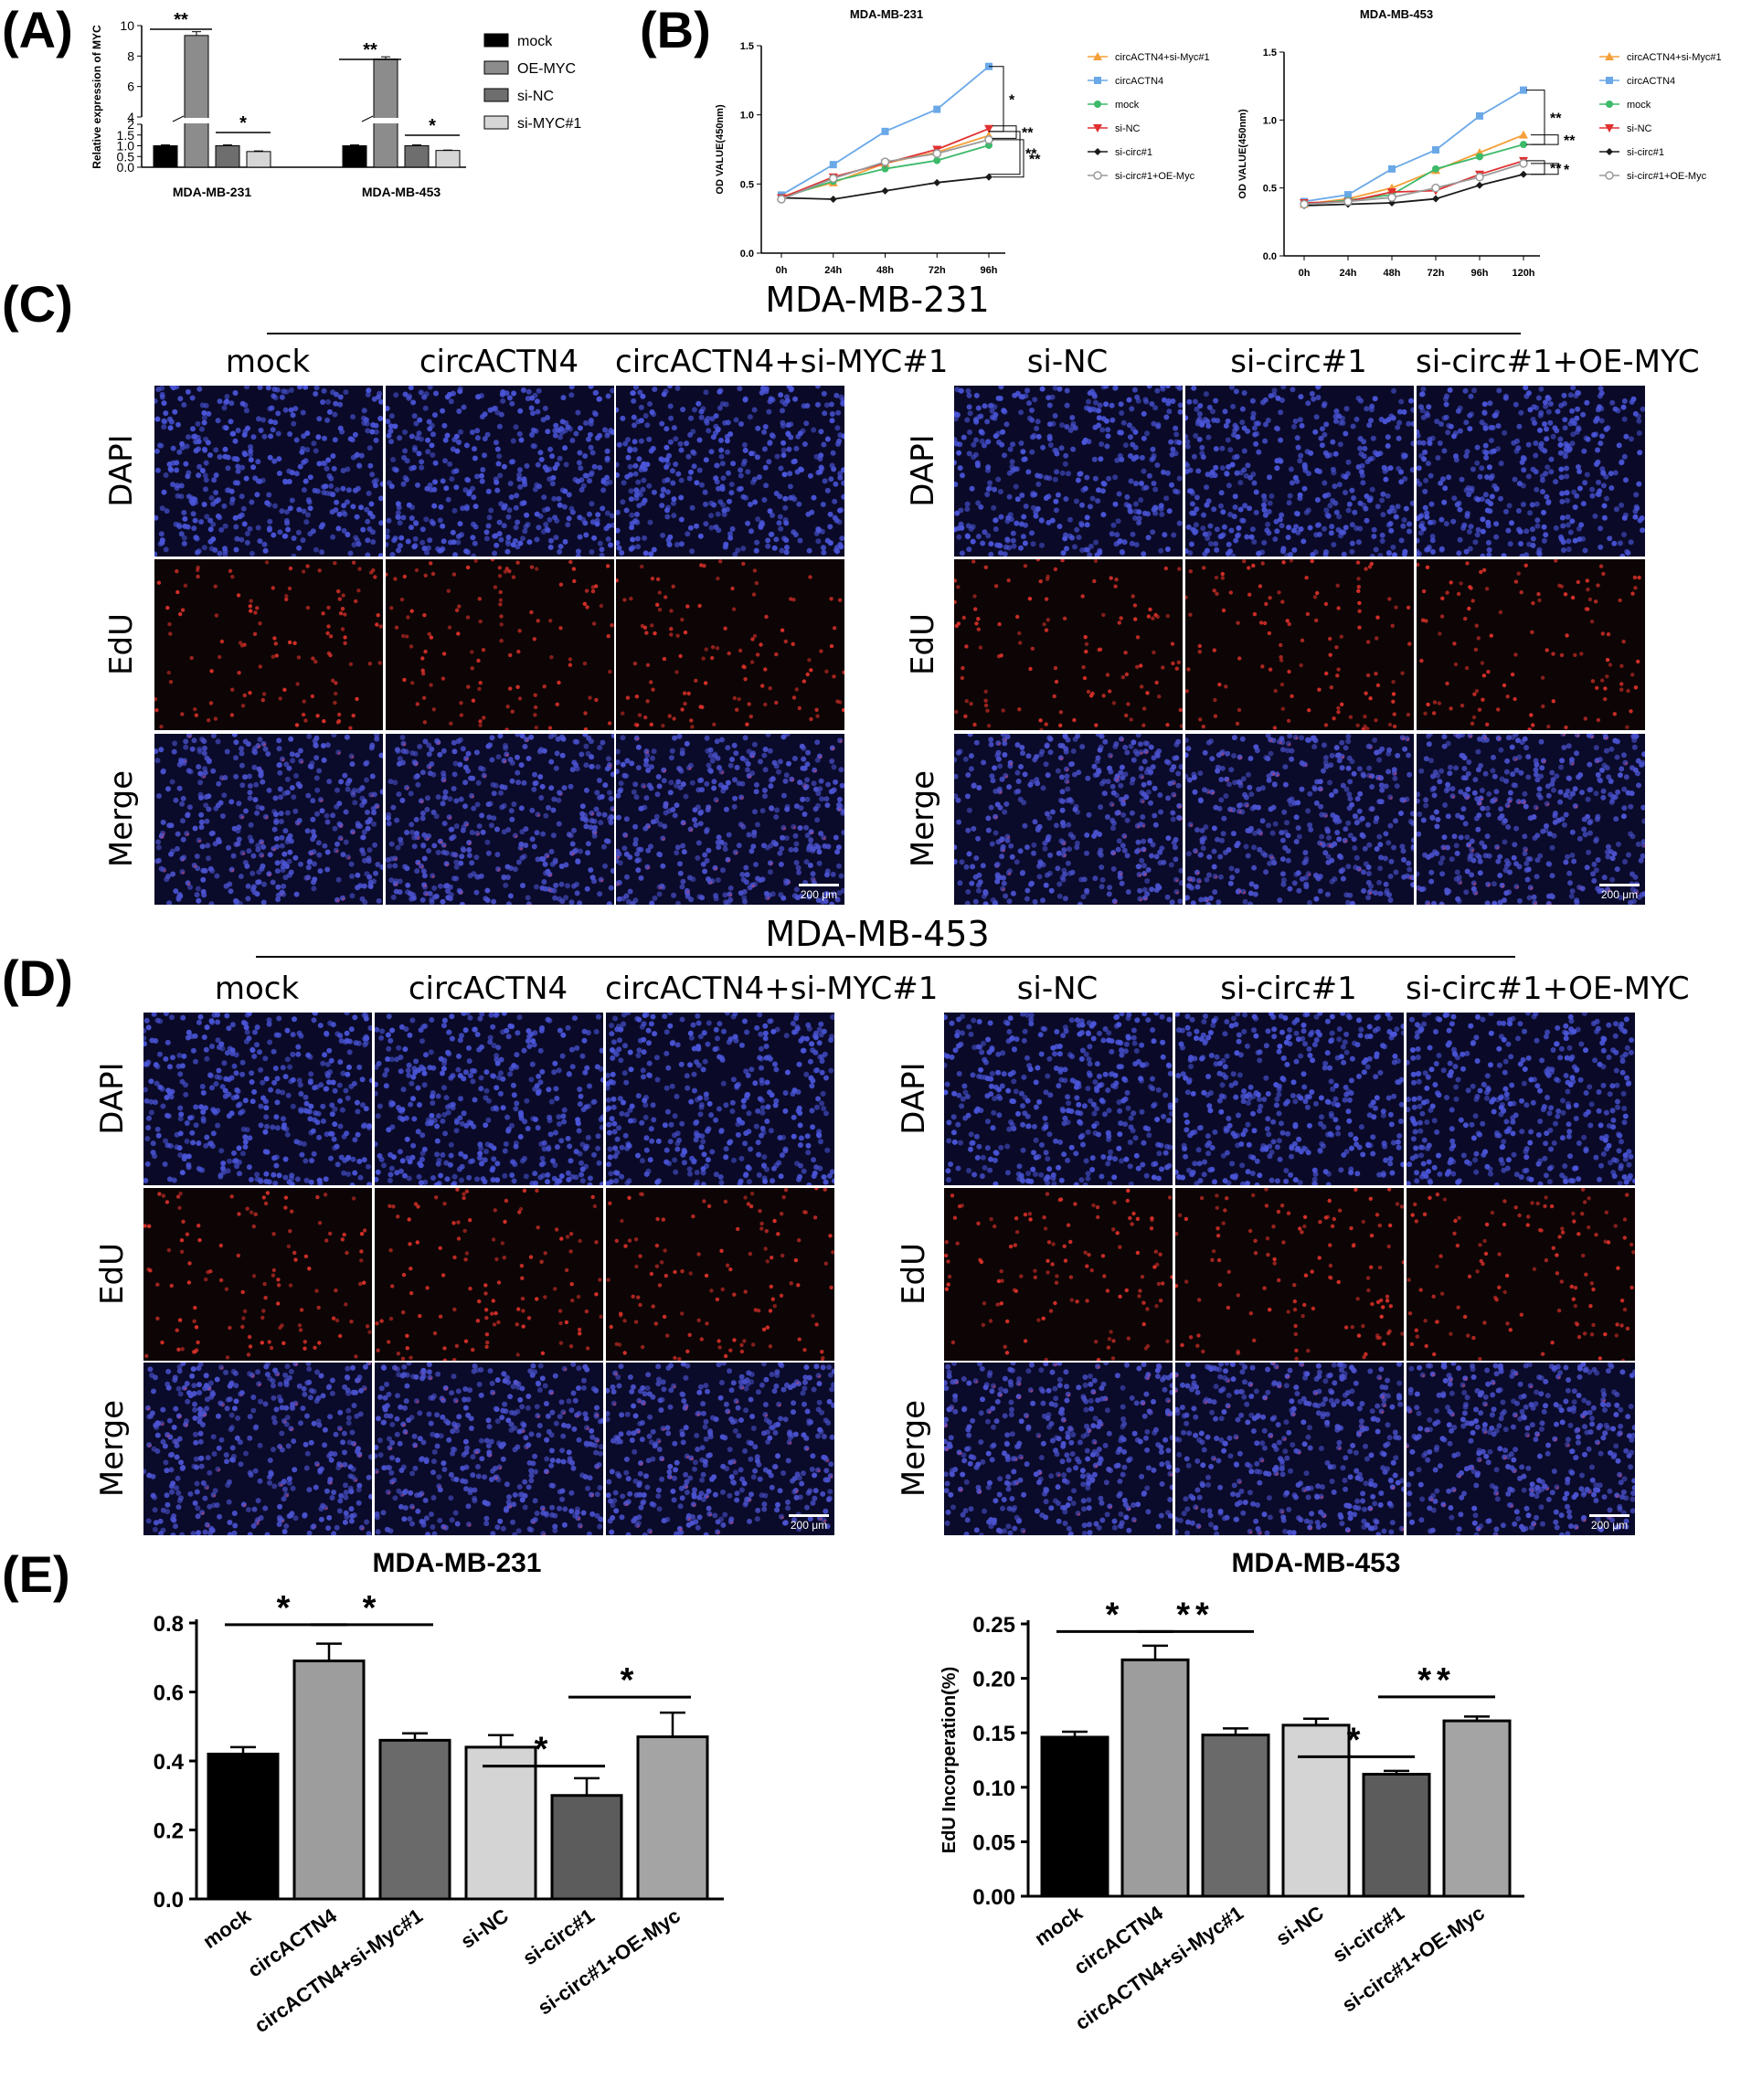 The width and height of the screenshot is (1741, 2100). I want to click on y-tick-label: 0.6, so click(169, 1693).